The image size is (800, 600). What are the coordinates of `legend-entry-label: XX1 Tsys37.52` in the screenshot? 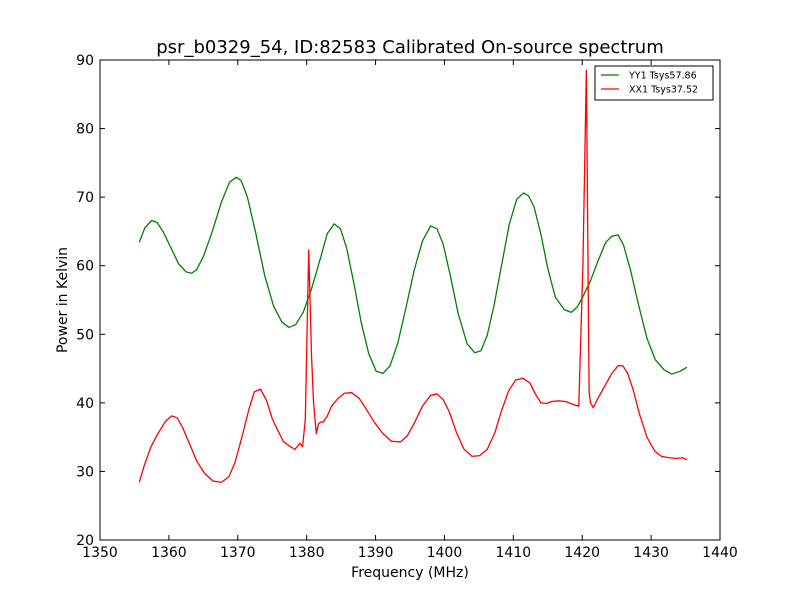 It's located at (663, 90).